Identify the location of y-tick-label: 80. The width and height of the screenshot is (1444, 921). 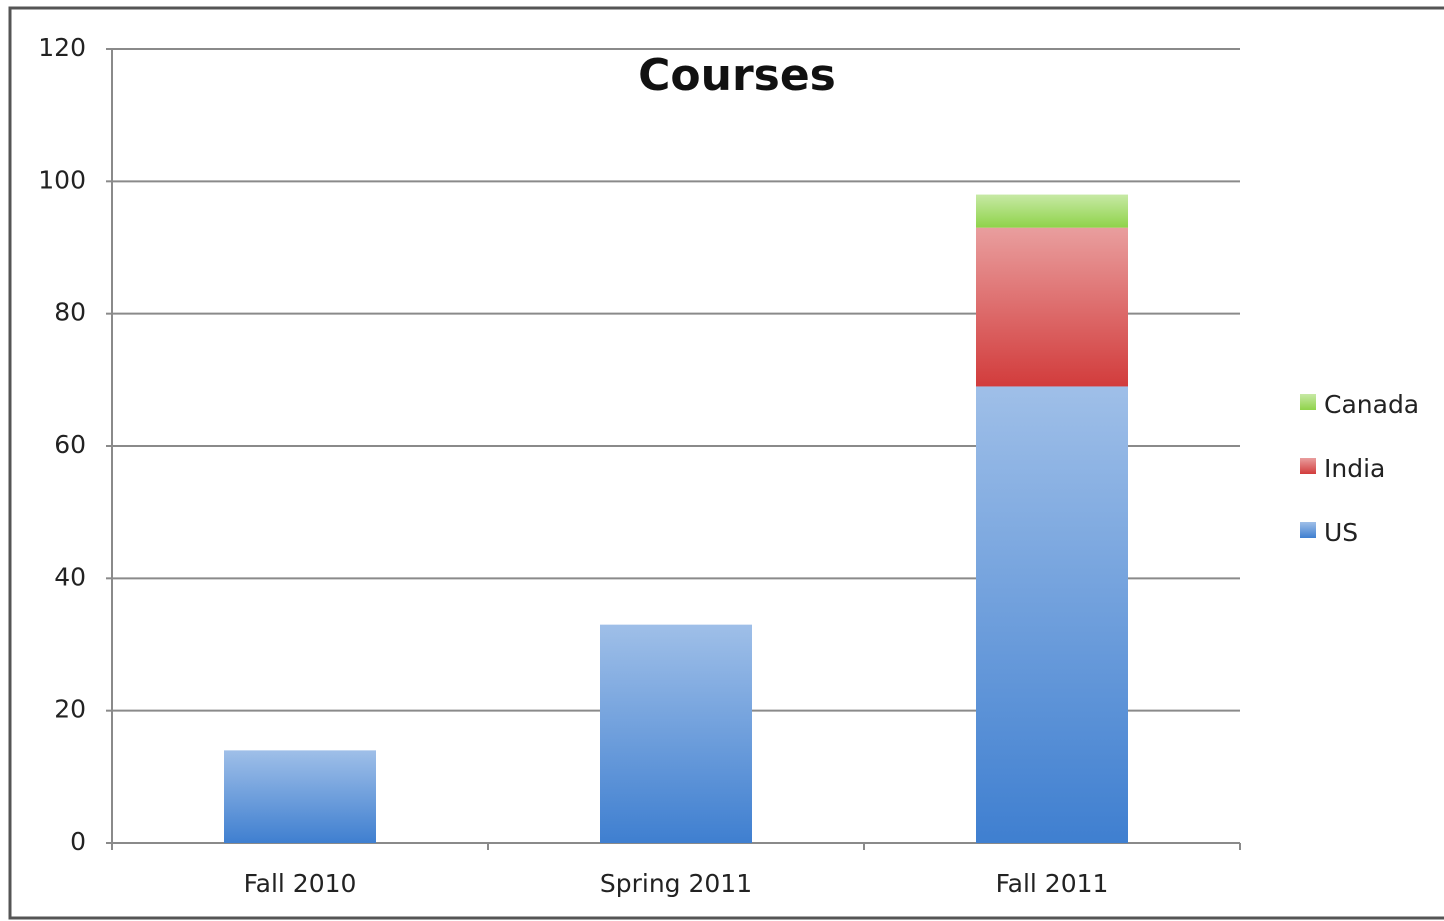
(70, 312).